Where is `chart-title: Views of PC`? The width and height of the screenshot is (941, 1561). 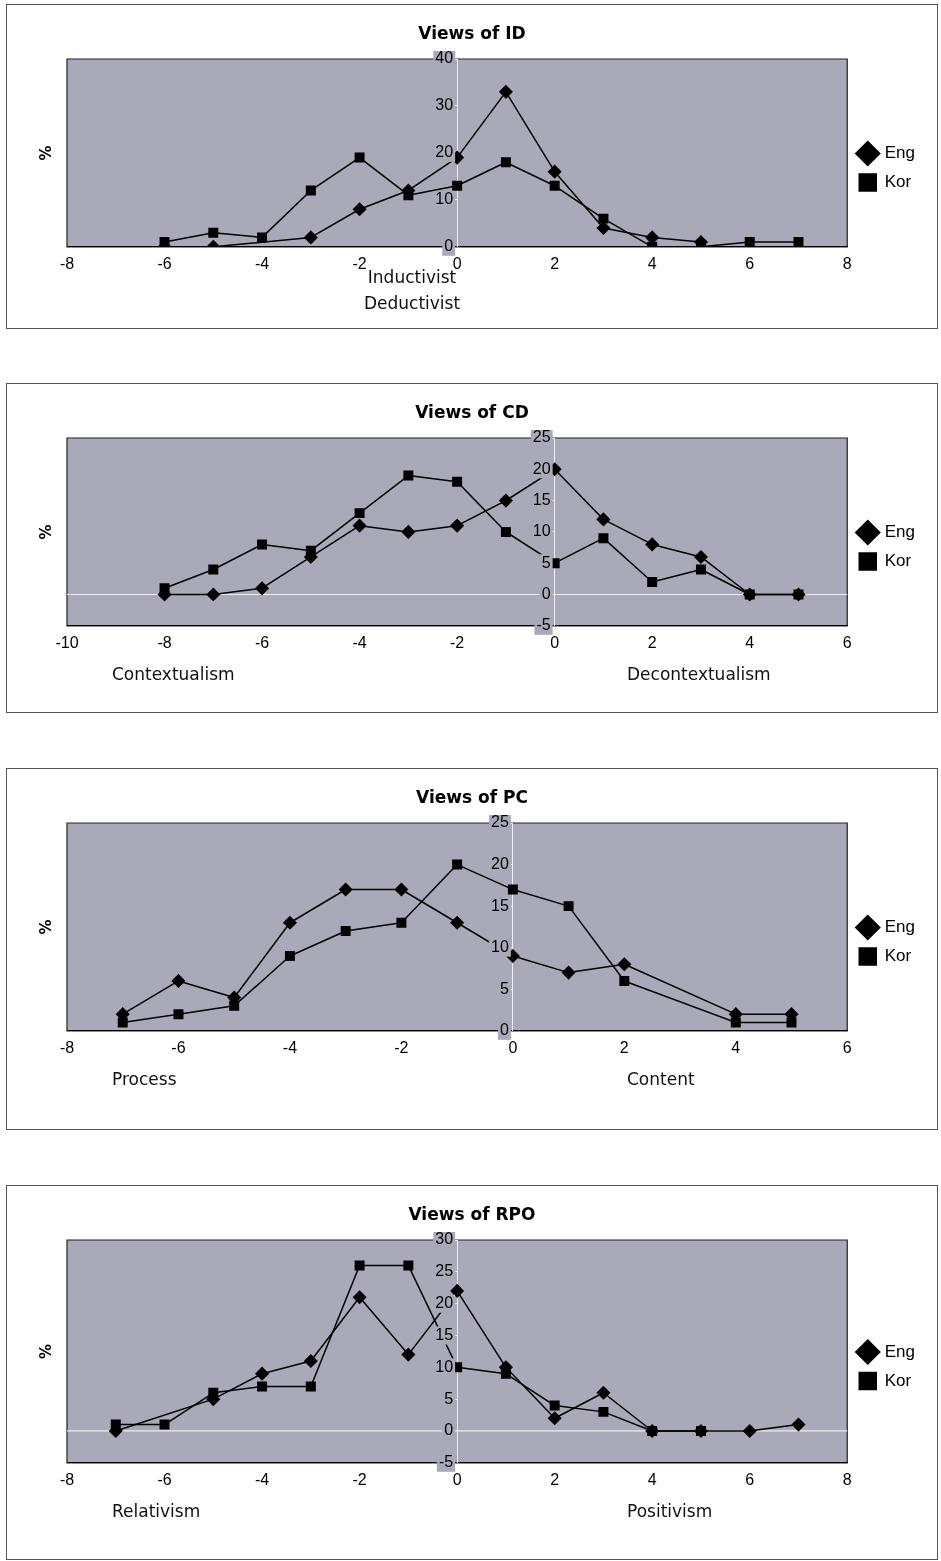 chart-title: Views of PC is located at coordinates (472, 797).